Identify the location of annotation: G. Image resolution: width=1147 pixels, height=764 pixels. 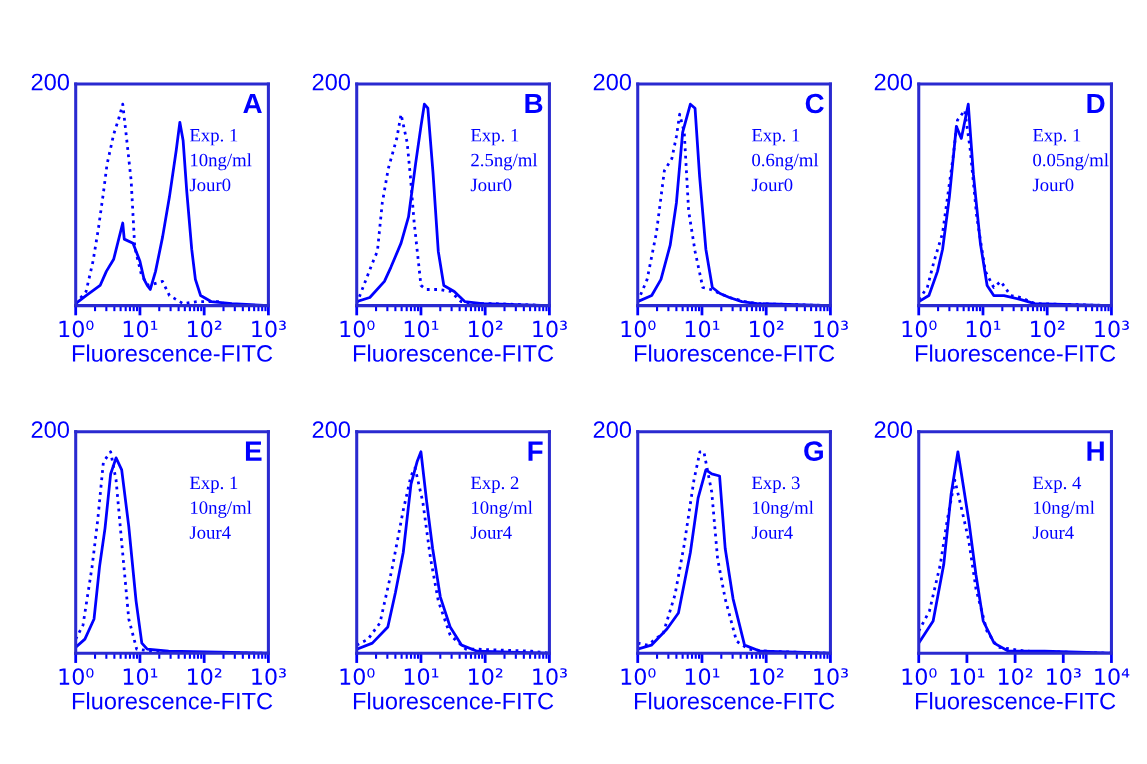
(813, 451).